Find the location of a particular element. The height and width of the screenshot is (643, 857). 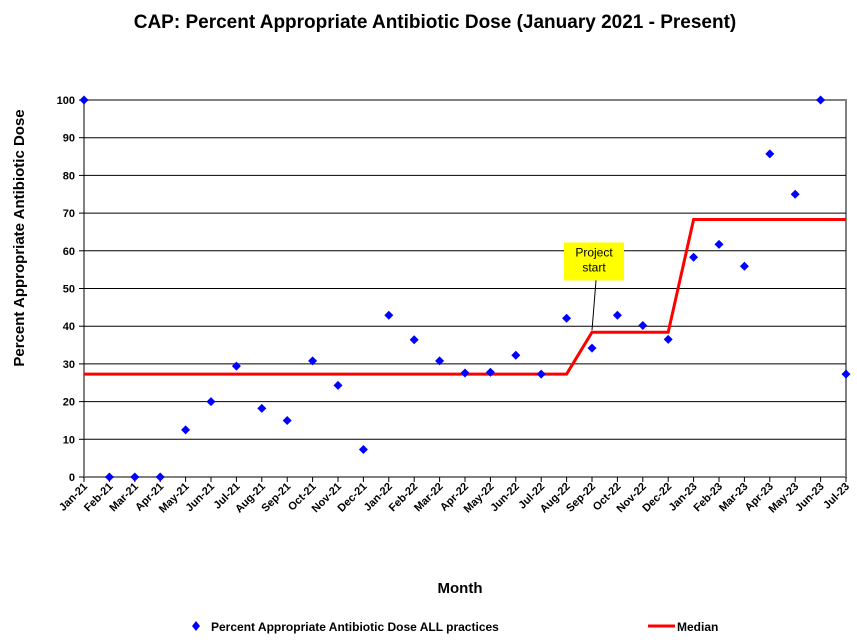

y-tick-label: 0 is located at coordinates (72, 478).